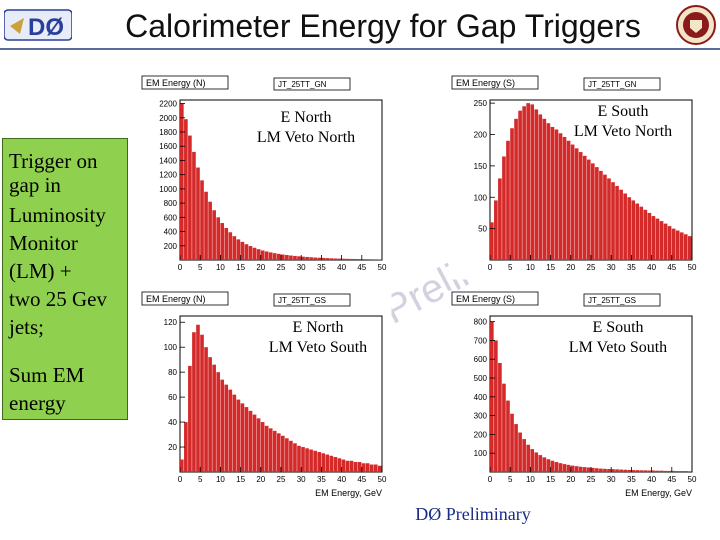  I want to click on x-tick-label: 0, so click(180, 479).